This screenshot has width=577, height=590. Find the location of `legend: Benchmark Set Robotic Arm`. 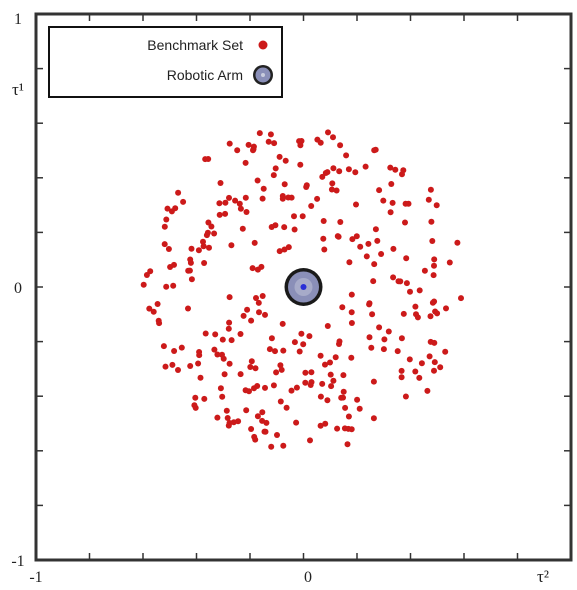

legend: Benchmark Set Robotic Arm is located at coordinates (165, 62).